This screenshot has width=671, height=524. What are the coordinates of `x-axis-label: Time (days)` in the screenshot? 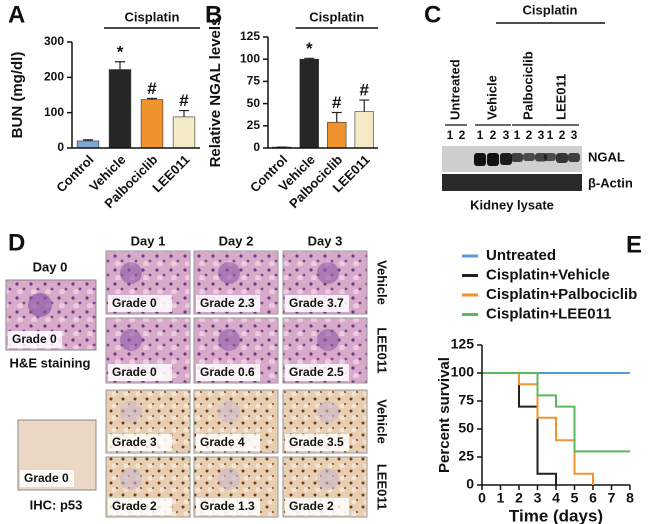 It's located at (556, 515).